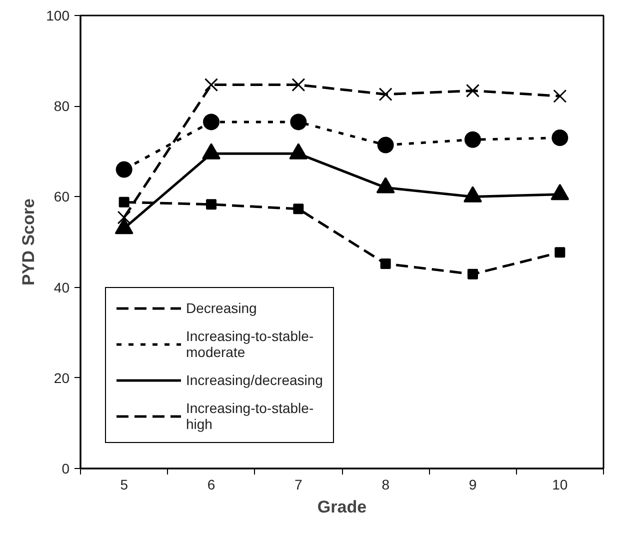 This screenshot has width=623, height=538. What do you see at coordinates (298, 484) in the screenshot?
I see `x-tick-label: 7` at bounding box center [298, 484].